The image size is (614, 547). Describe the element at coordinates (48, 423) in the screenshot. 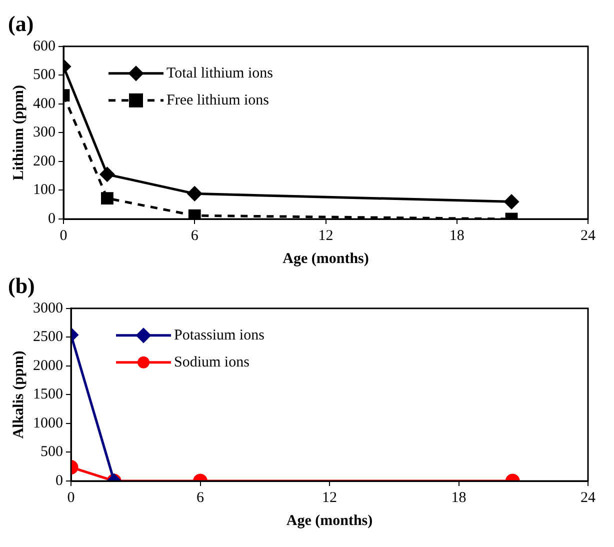

I see `y-tick-label: 1000` at that location.